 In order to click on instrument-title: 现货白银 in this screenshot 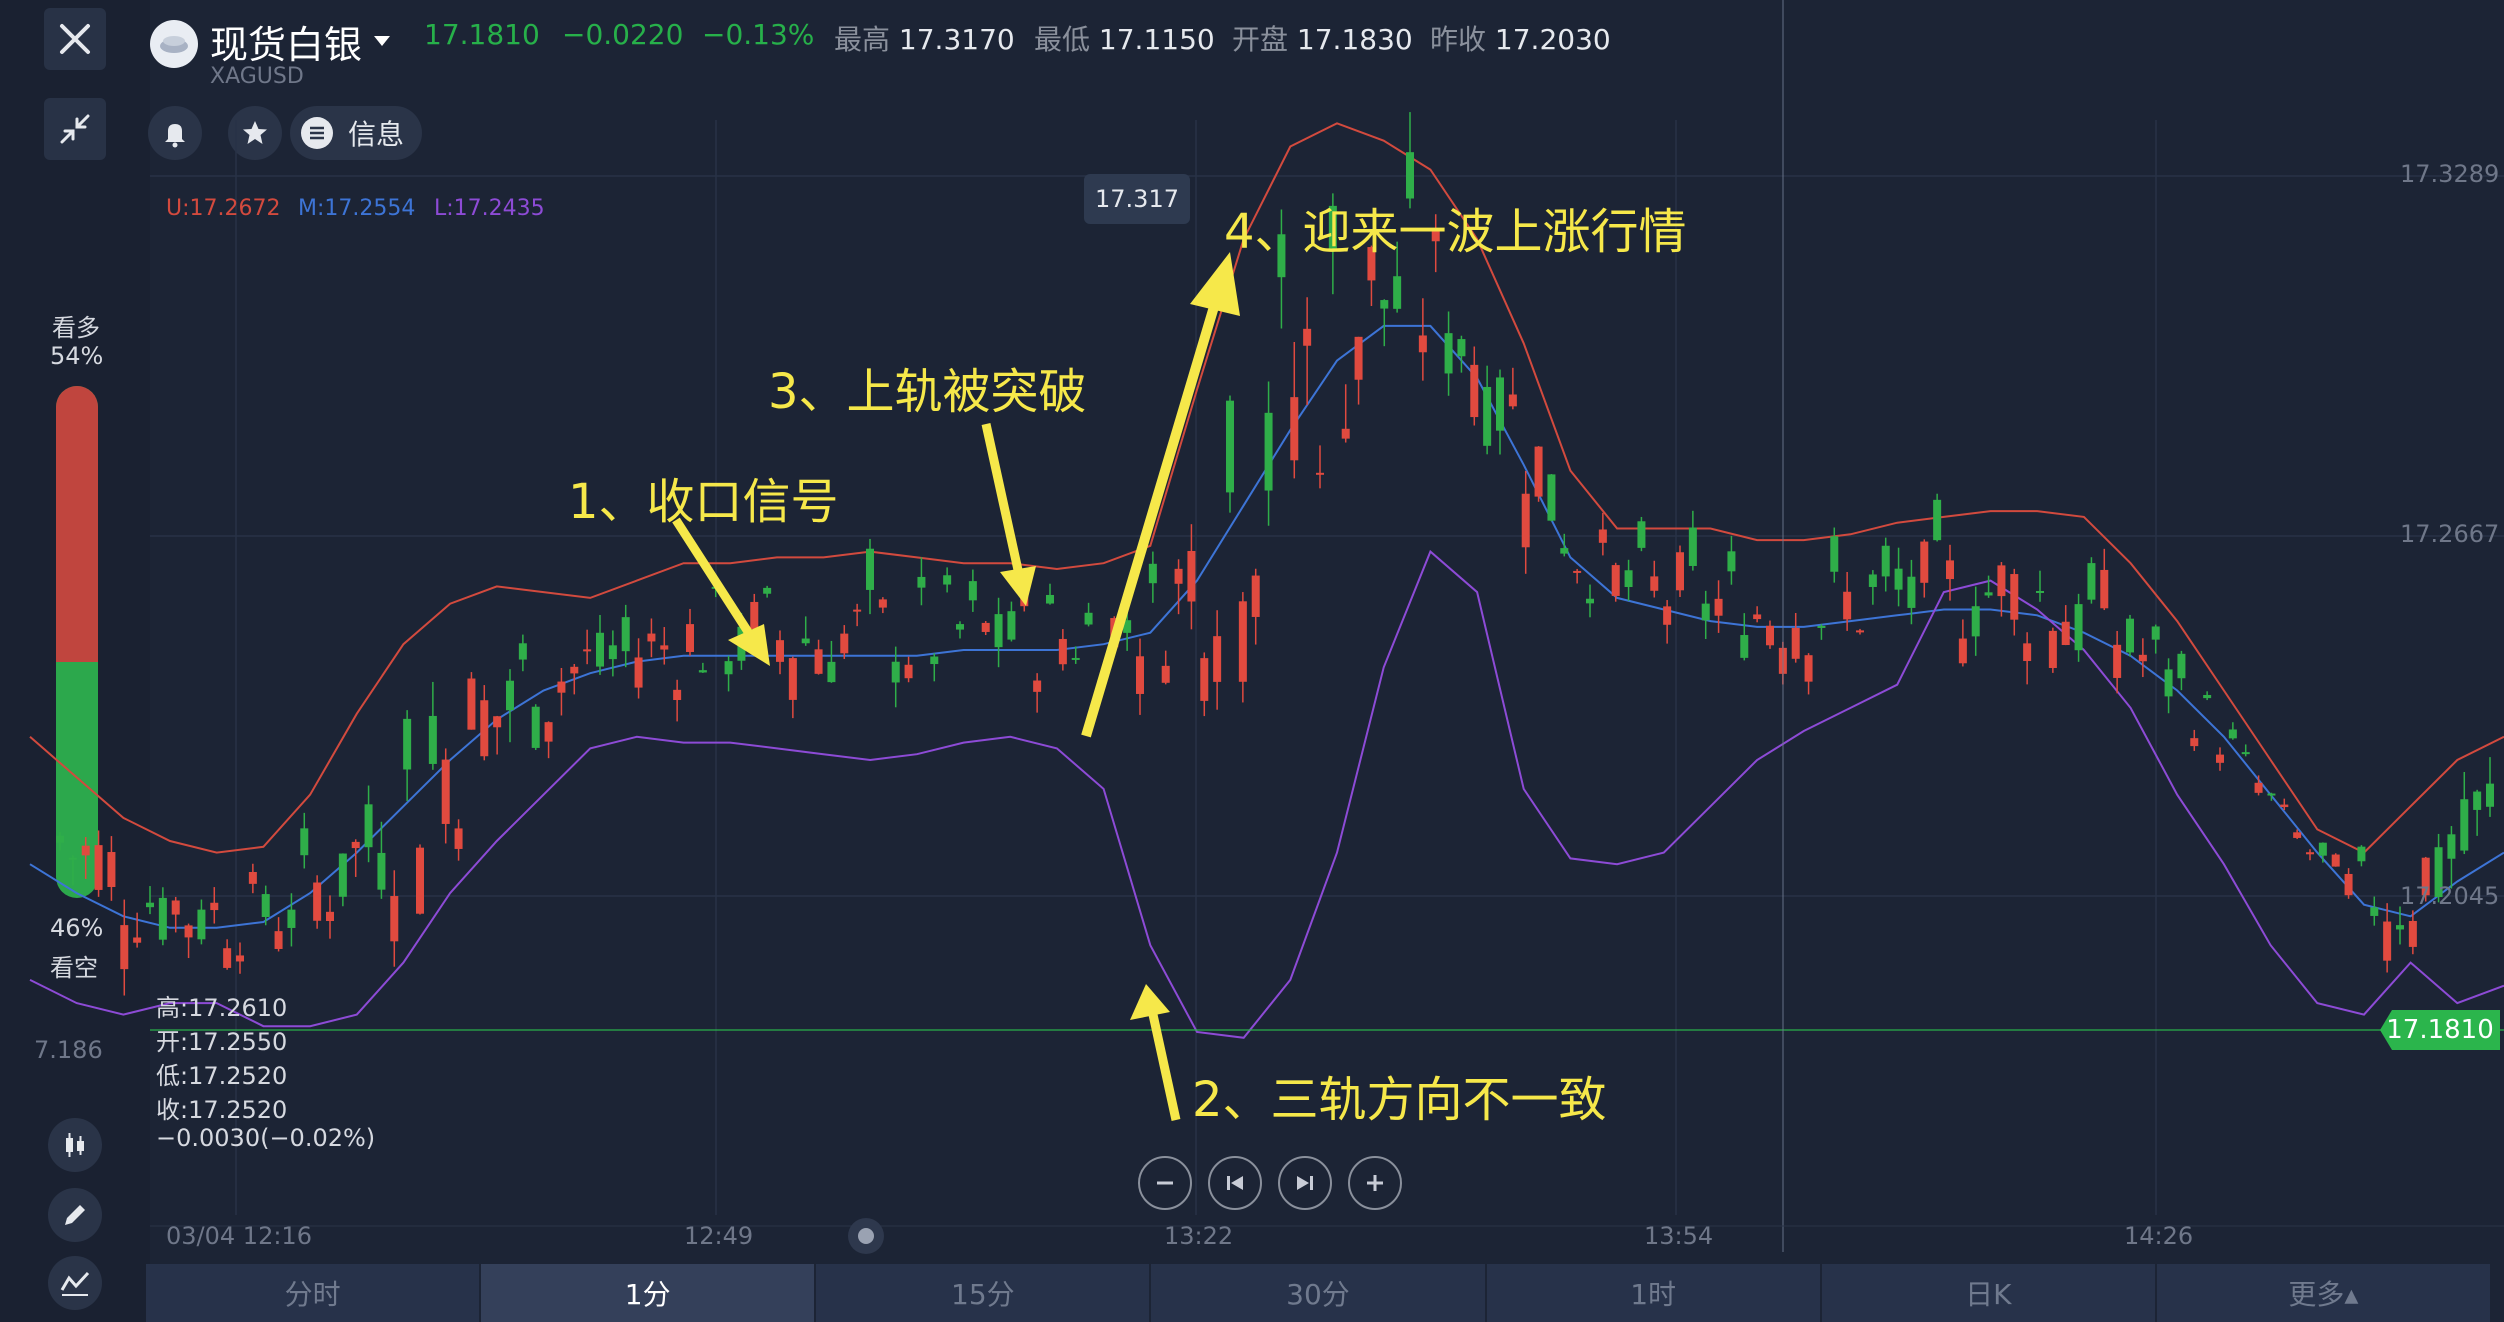, I will do `click(286, 45)`.